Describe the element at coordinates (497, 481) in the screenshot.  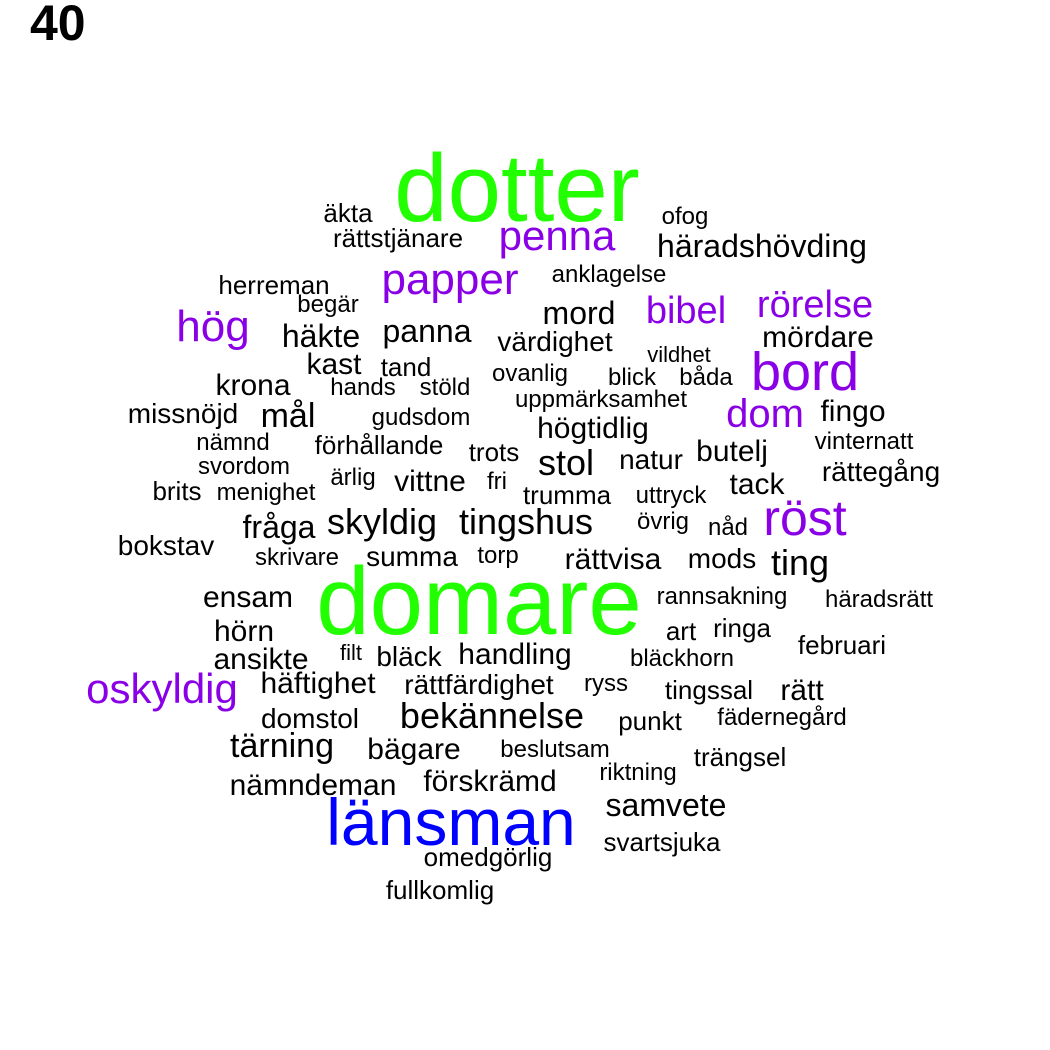
I see `word-fri: fri` at that location.